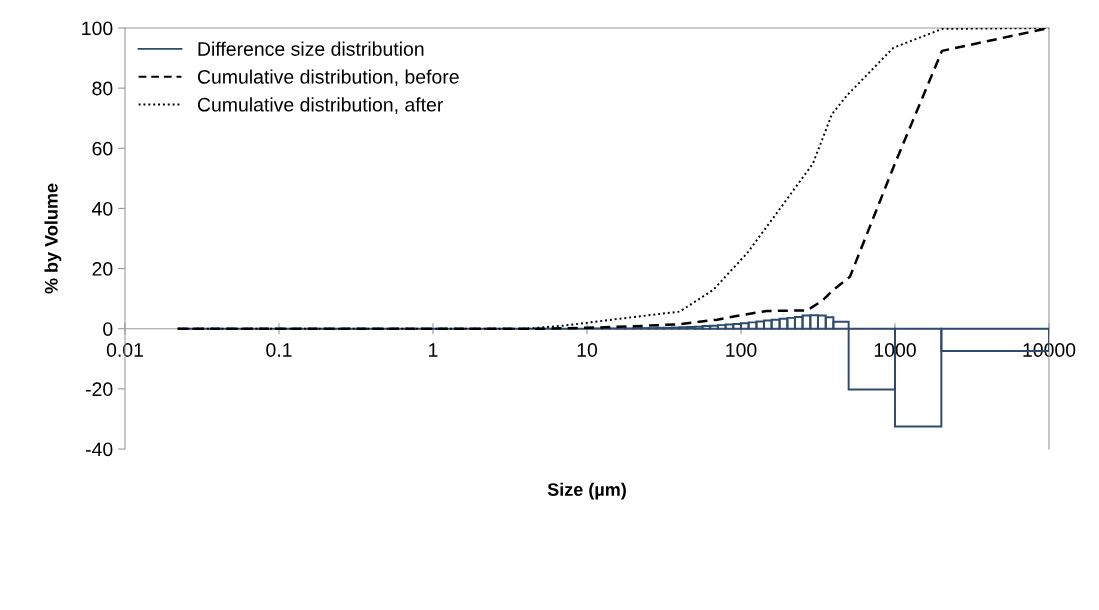 This screenshot has height=610, width=1099. I want to click on x-axis-title: Size (µm), so click(586, 491).